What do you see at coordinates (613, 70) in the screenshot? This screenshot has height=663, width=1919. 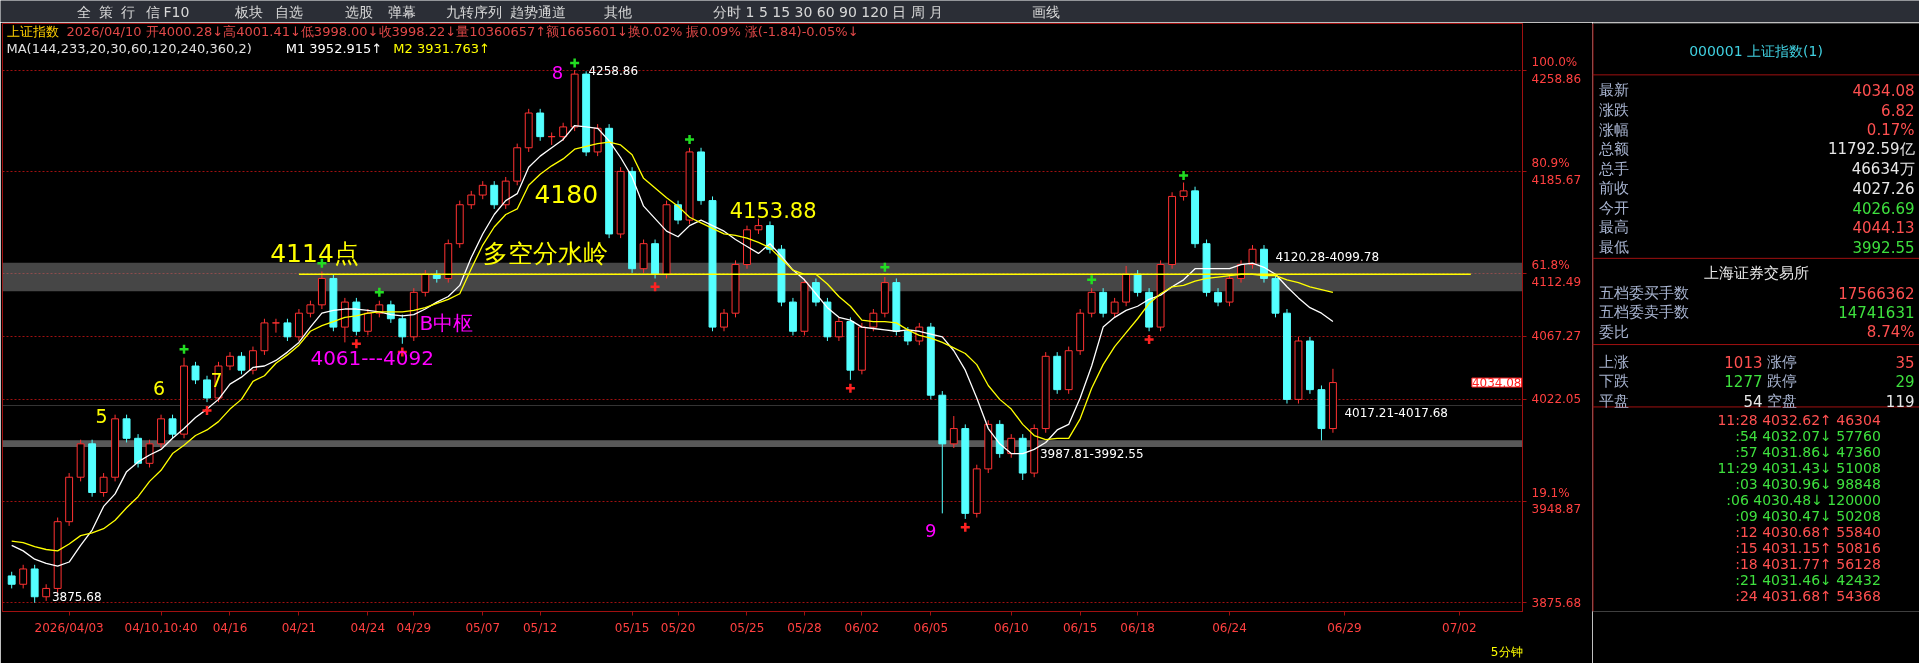 I see `annotation: 4258.86` at bounding box center [613, 70].